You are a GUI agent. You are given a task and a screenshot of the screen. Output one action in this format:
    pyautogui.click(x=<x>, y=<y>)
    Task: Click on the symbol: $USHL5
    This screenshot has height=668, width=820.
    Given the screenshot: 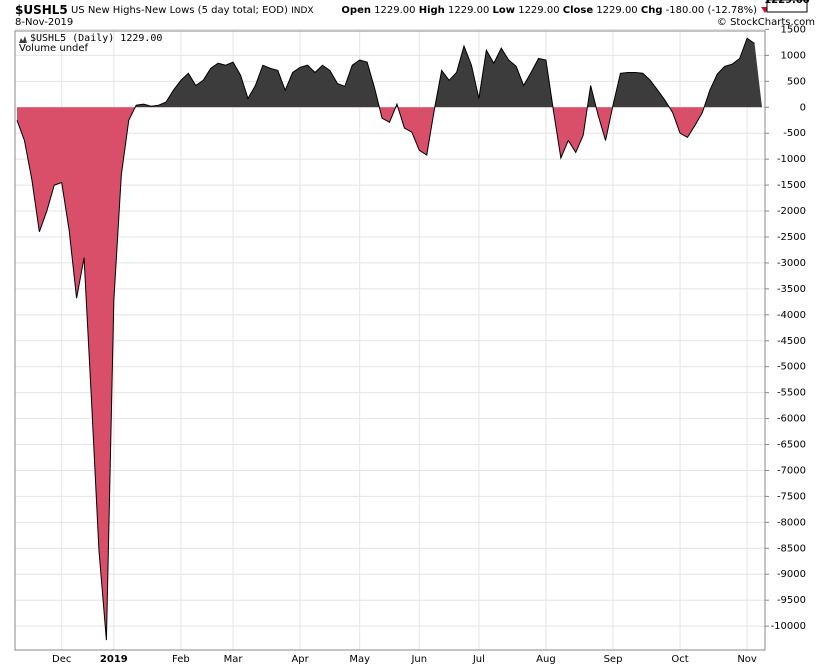 What is the action you would take?
    pyautogui.click(x=41, y=10)
    